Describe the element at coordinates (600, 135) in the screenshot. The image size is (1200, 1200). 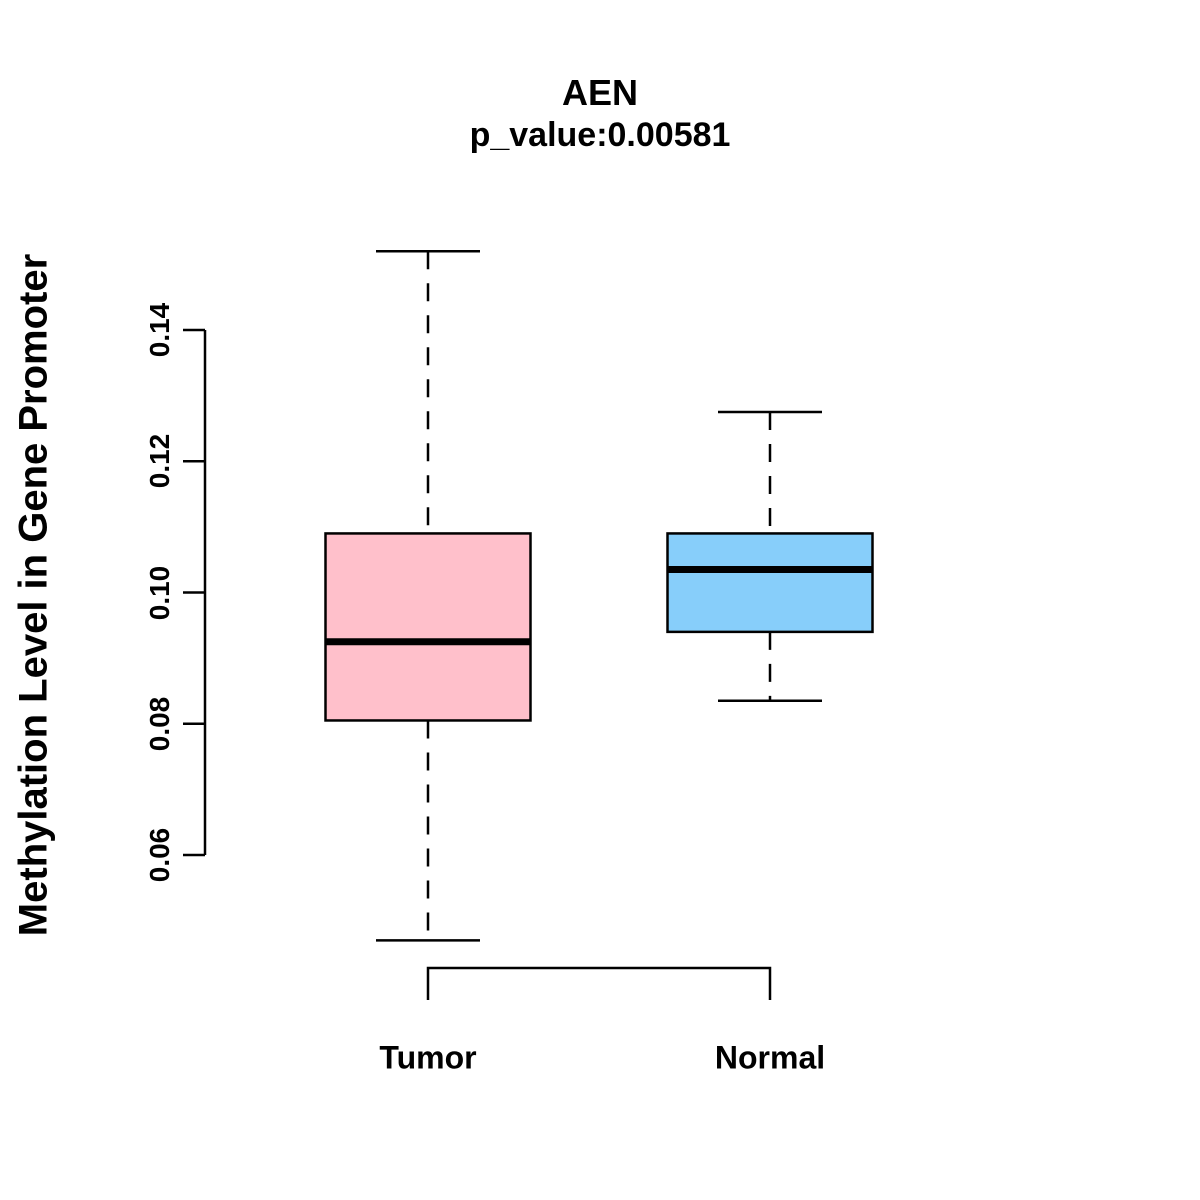
I see `chart-subtitle: p_value:0.00581` at that location.